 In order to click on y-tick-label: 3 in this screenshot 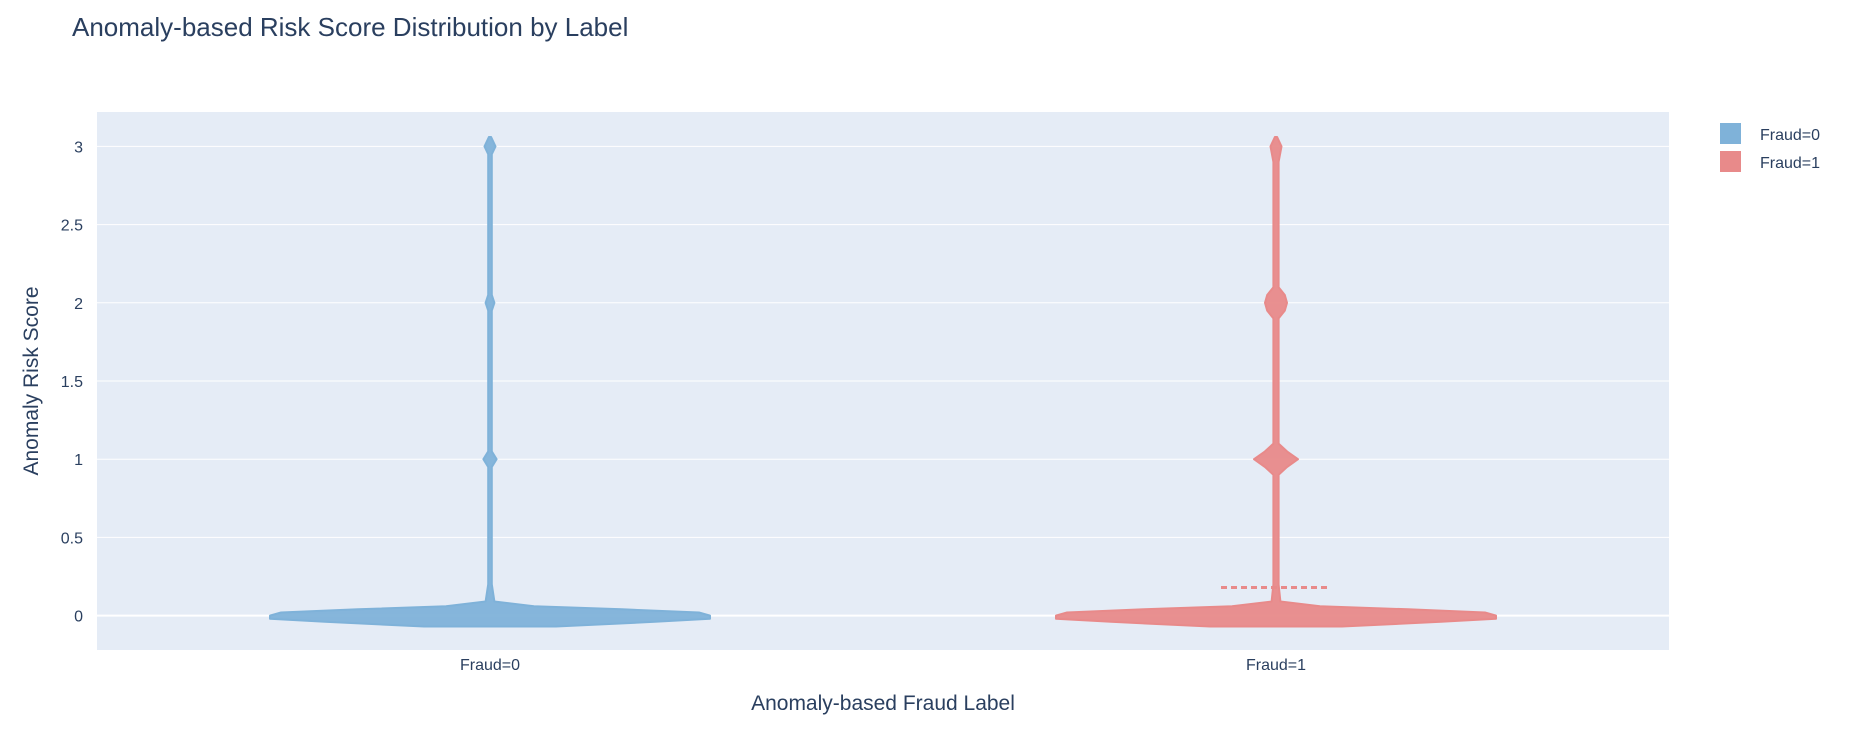, I will do `click(78, 147)`.